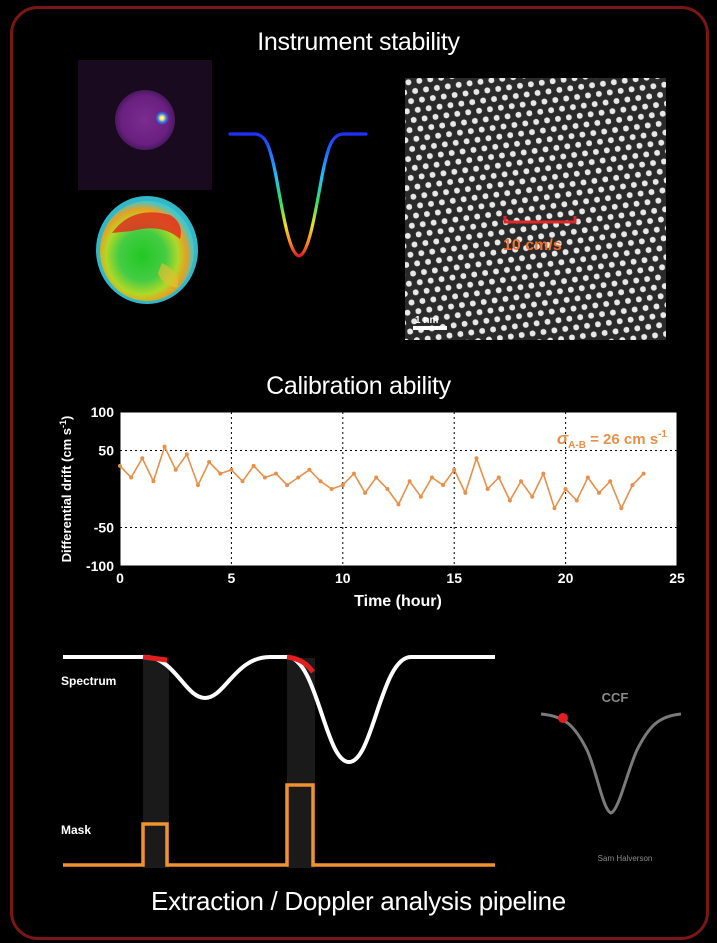 This screenshot has width=717, height=943. Describe the element at coordinates (677, 578) in the screenshot. I see `x-tick-label: 25` at that location.